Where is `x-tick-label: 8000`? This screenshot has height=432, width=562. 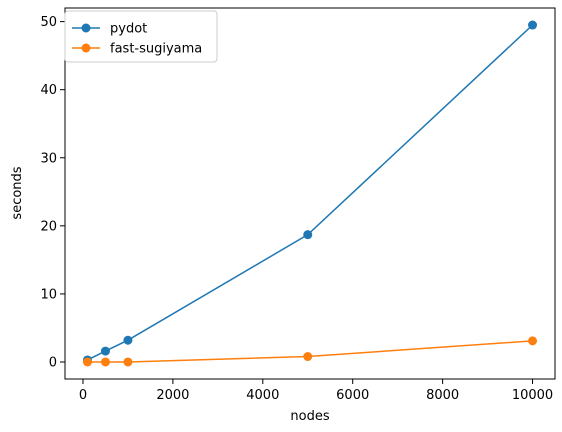 x-tick-label: 8000 is located at coordinates (442, 395).